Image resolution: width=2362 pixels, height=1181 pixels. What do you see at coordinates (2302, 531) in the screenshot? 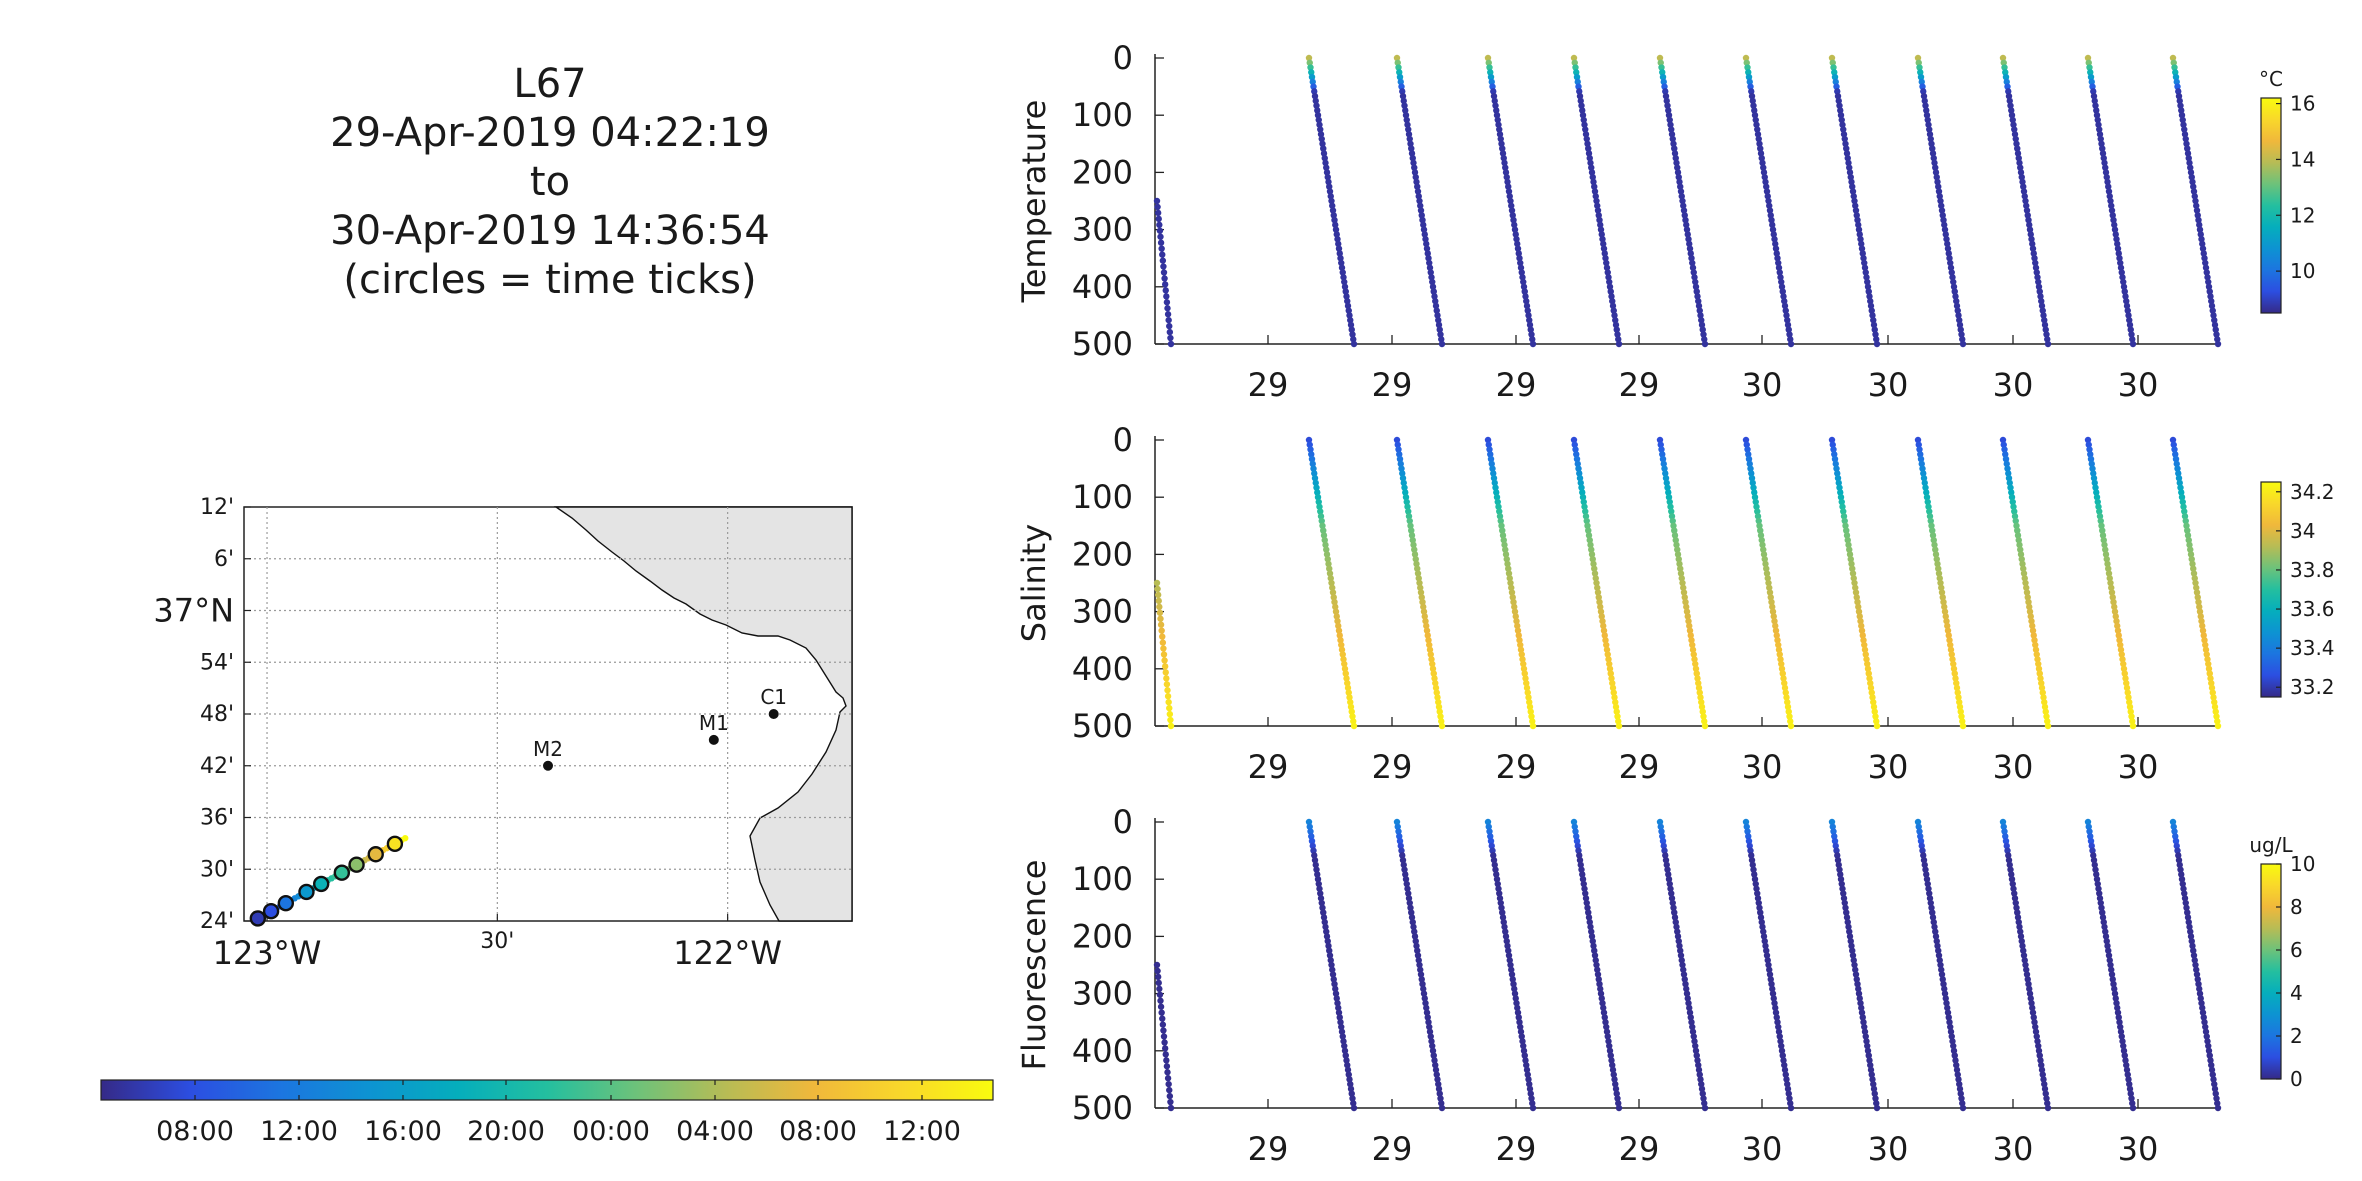
I see `salinity-colorbar-label: 34` at bounding box center [2302, 531].